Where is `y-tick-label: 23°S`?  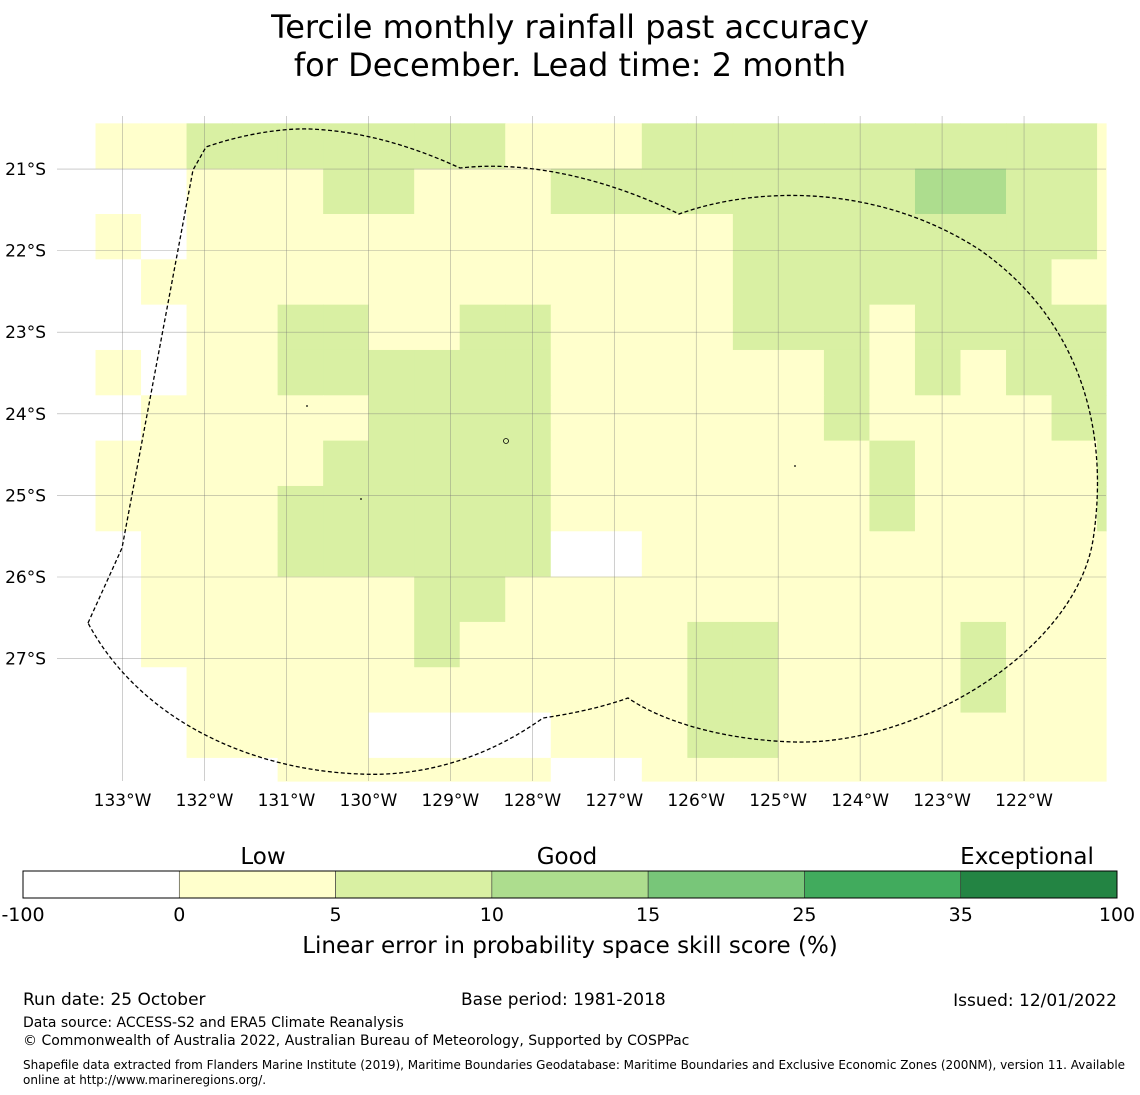
y-tick-label: 23°S is located at coordinates (25, 333).